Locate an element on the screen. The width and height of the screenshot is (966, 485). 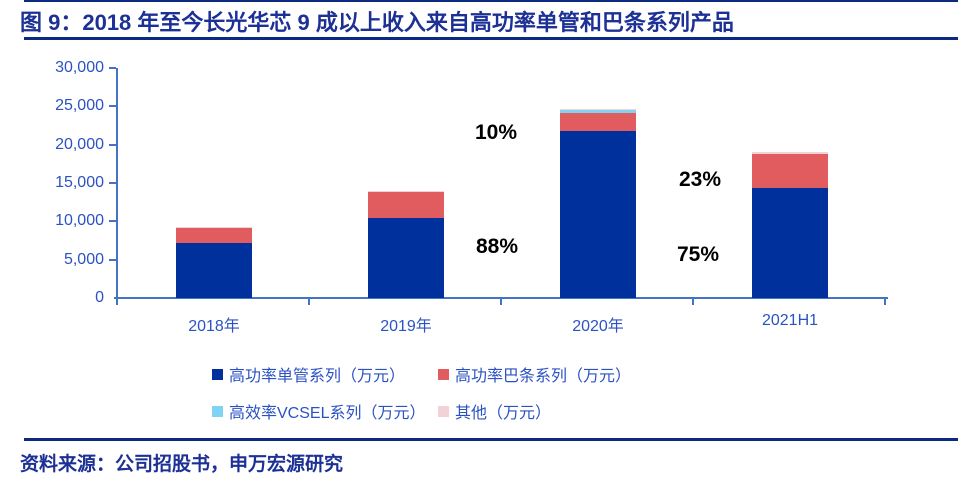
legend-label: 高功率单管系列（万元） is located at coordinates (317, 376).